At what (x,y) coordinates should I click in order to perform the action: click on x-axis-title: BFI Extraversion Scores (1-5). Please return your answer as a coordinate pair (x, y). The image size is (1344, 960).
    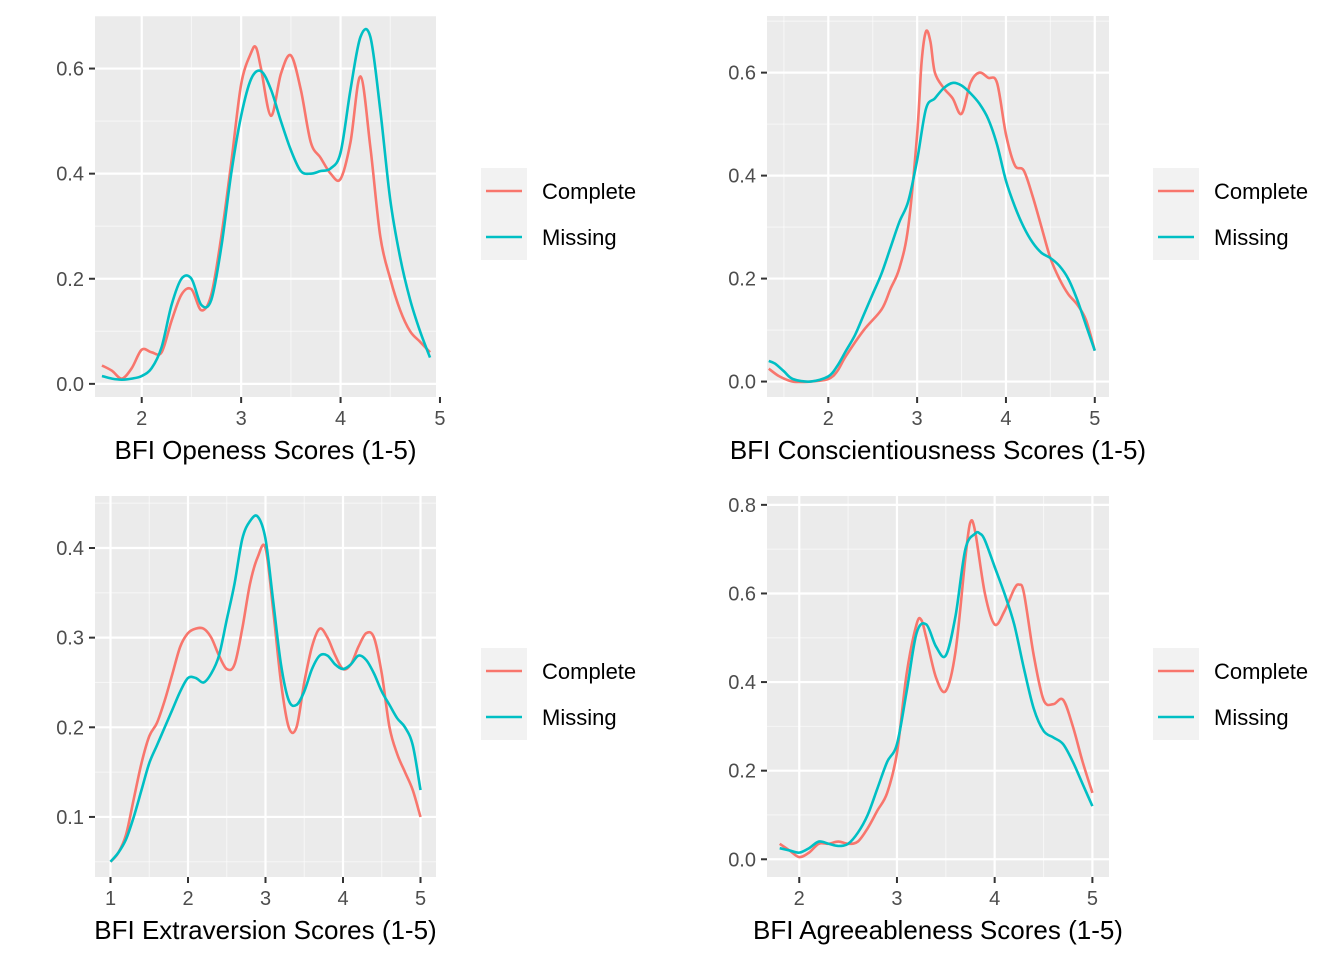
    Looking at the image, I should click on (265, 930).